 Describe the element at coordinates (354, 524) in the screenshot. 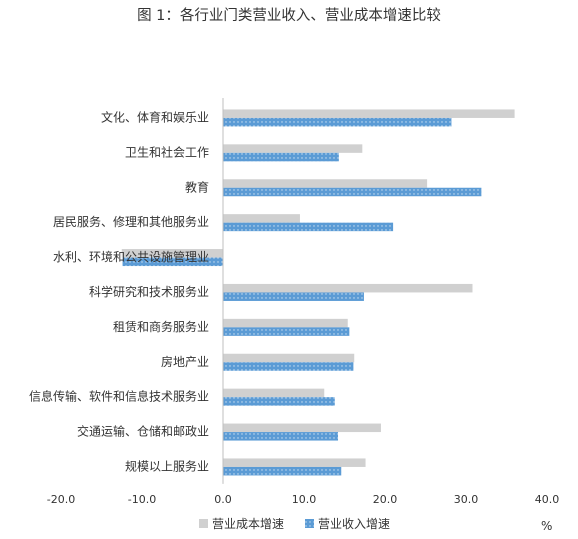

I see `legend-label: 营业收入增速` at that location.